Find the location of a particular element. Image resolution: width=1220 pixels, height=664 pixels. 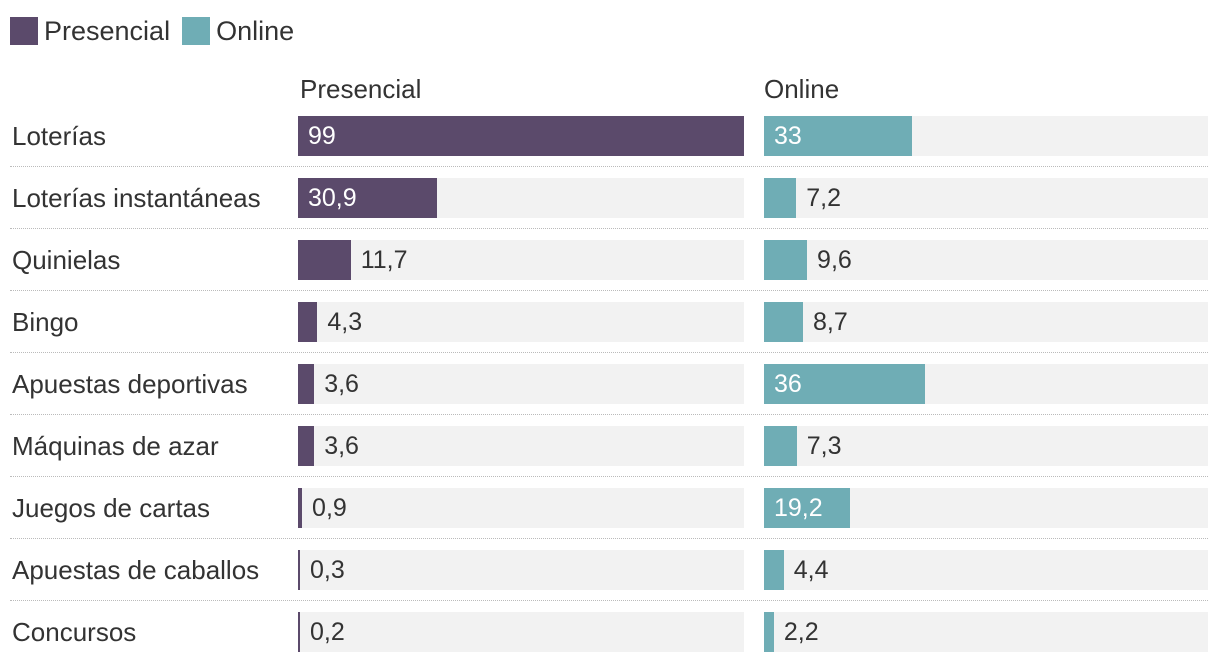

data-label-presencial: 99 is located at coordinates (322, 136).